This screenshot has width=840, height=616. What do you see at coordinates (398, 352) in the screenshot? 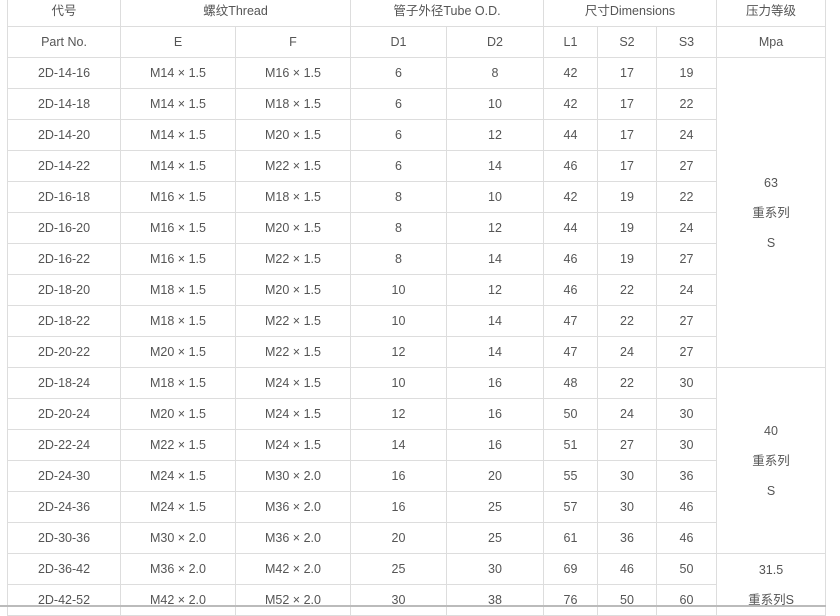
I see `cell-tube-d1: 12` at bounding box center [398, 352].